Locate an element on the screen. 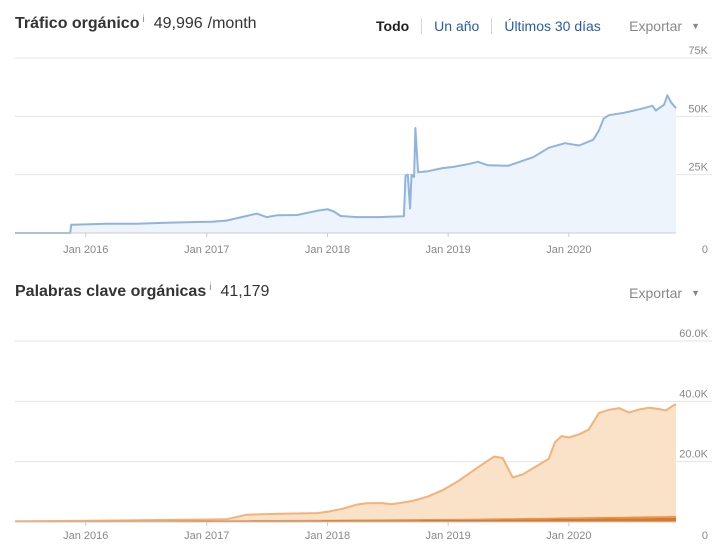 This screenshot has height=553, width=724. keywords-header: Palabras clave orgánicas i 41,179 is located at coordinates (142, 294).